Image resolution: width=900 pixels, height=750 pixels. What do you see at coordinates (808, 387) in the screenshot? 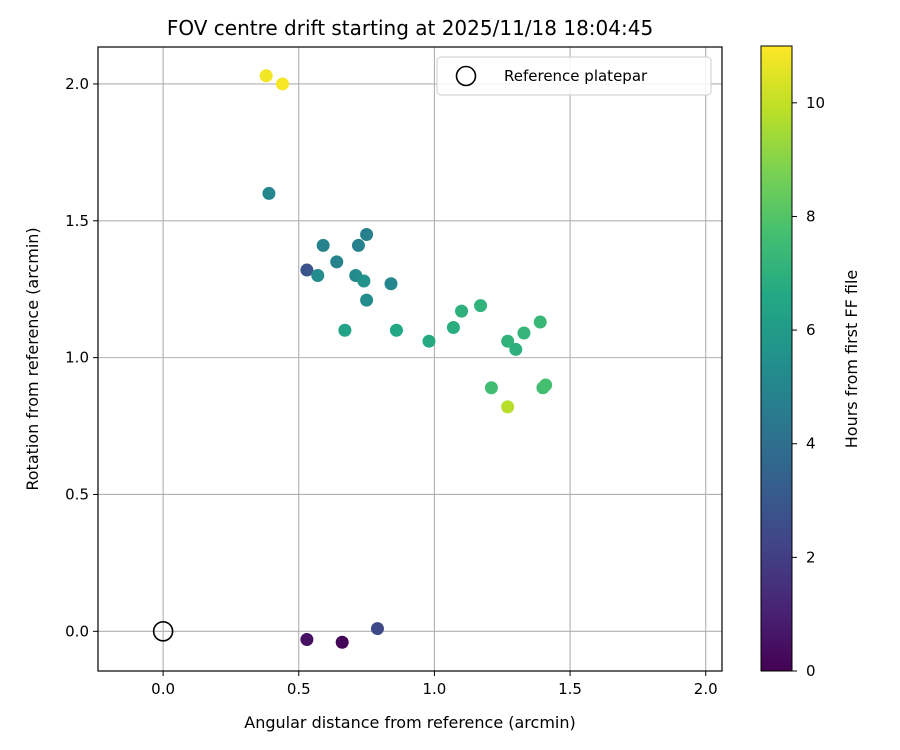
I see `colorbar-ticks: 0 2 4 6 8 10` at bounding box center [808, 387].